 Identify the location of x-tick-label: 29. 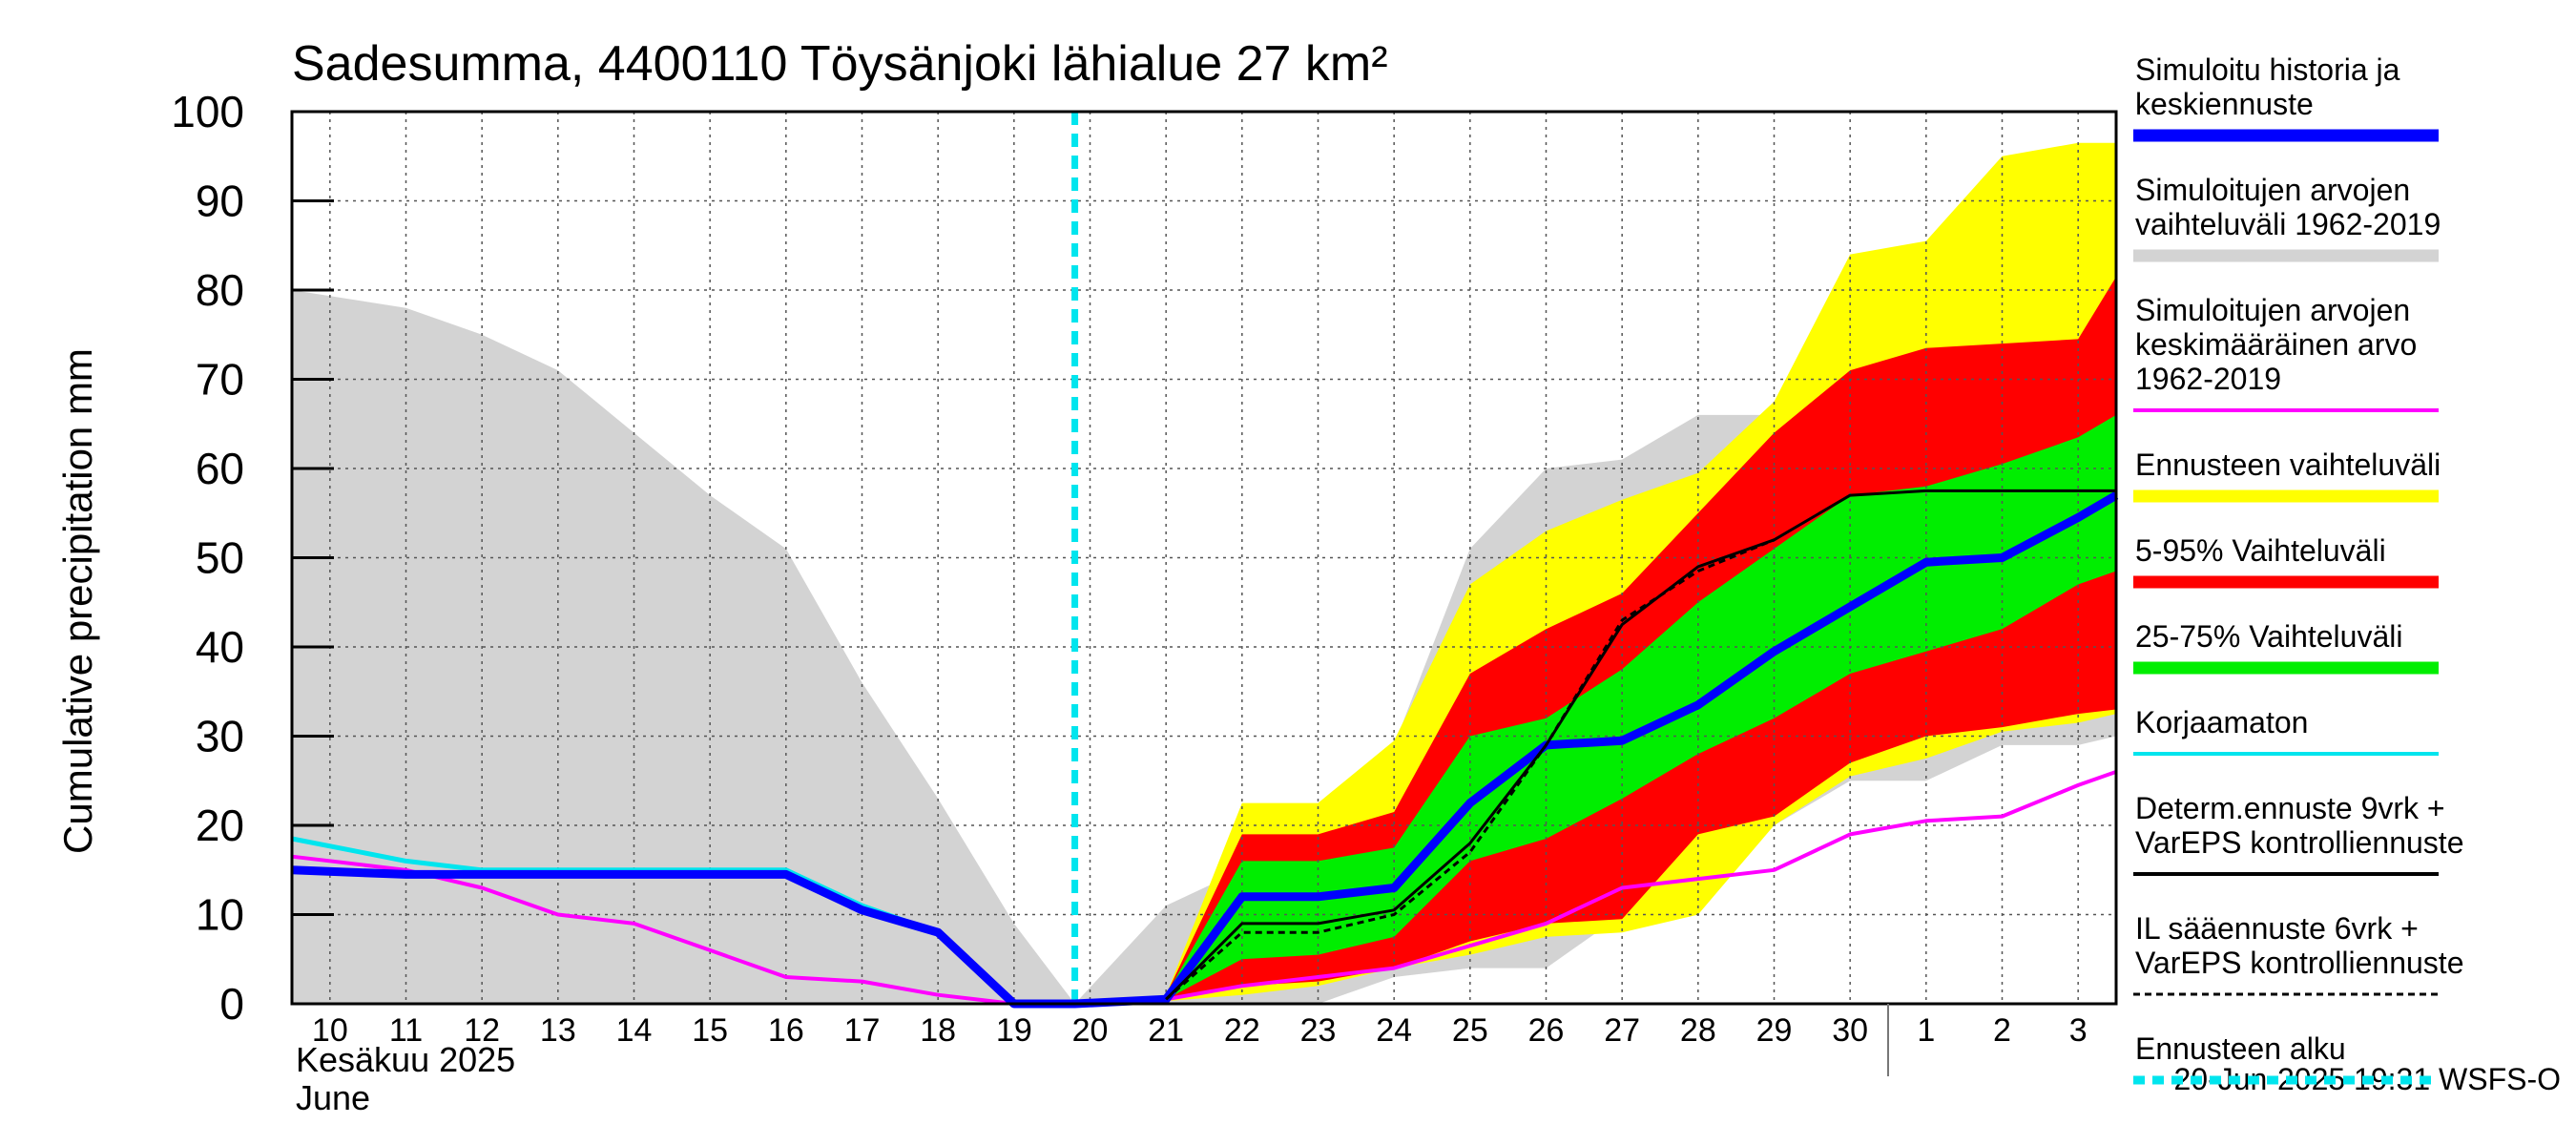
(1774, 1030).